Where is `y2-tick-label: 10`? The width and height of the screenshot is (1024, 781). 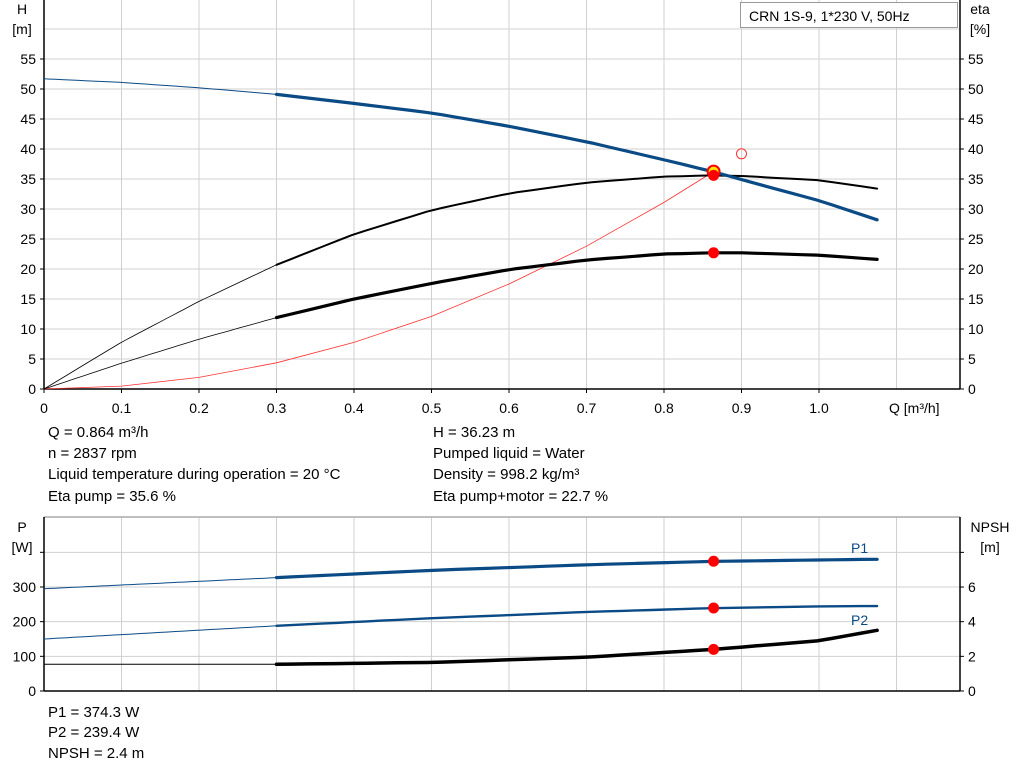 y2-tick-label: 10 is located at coordinates (976, 329).